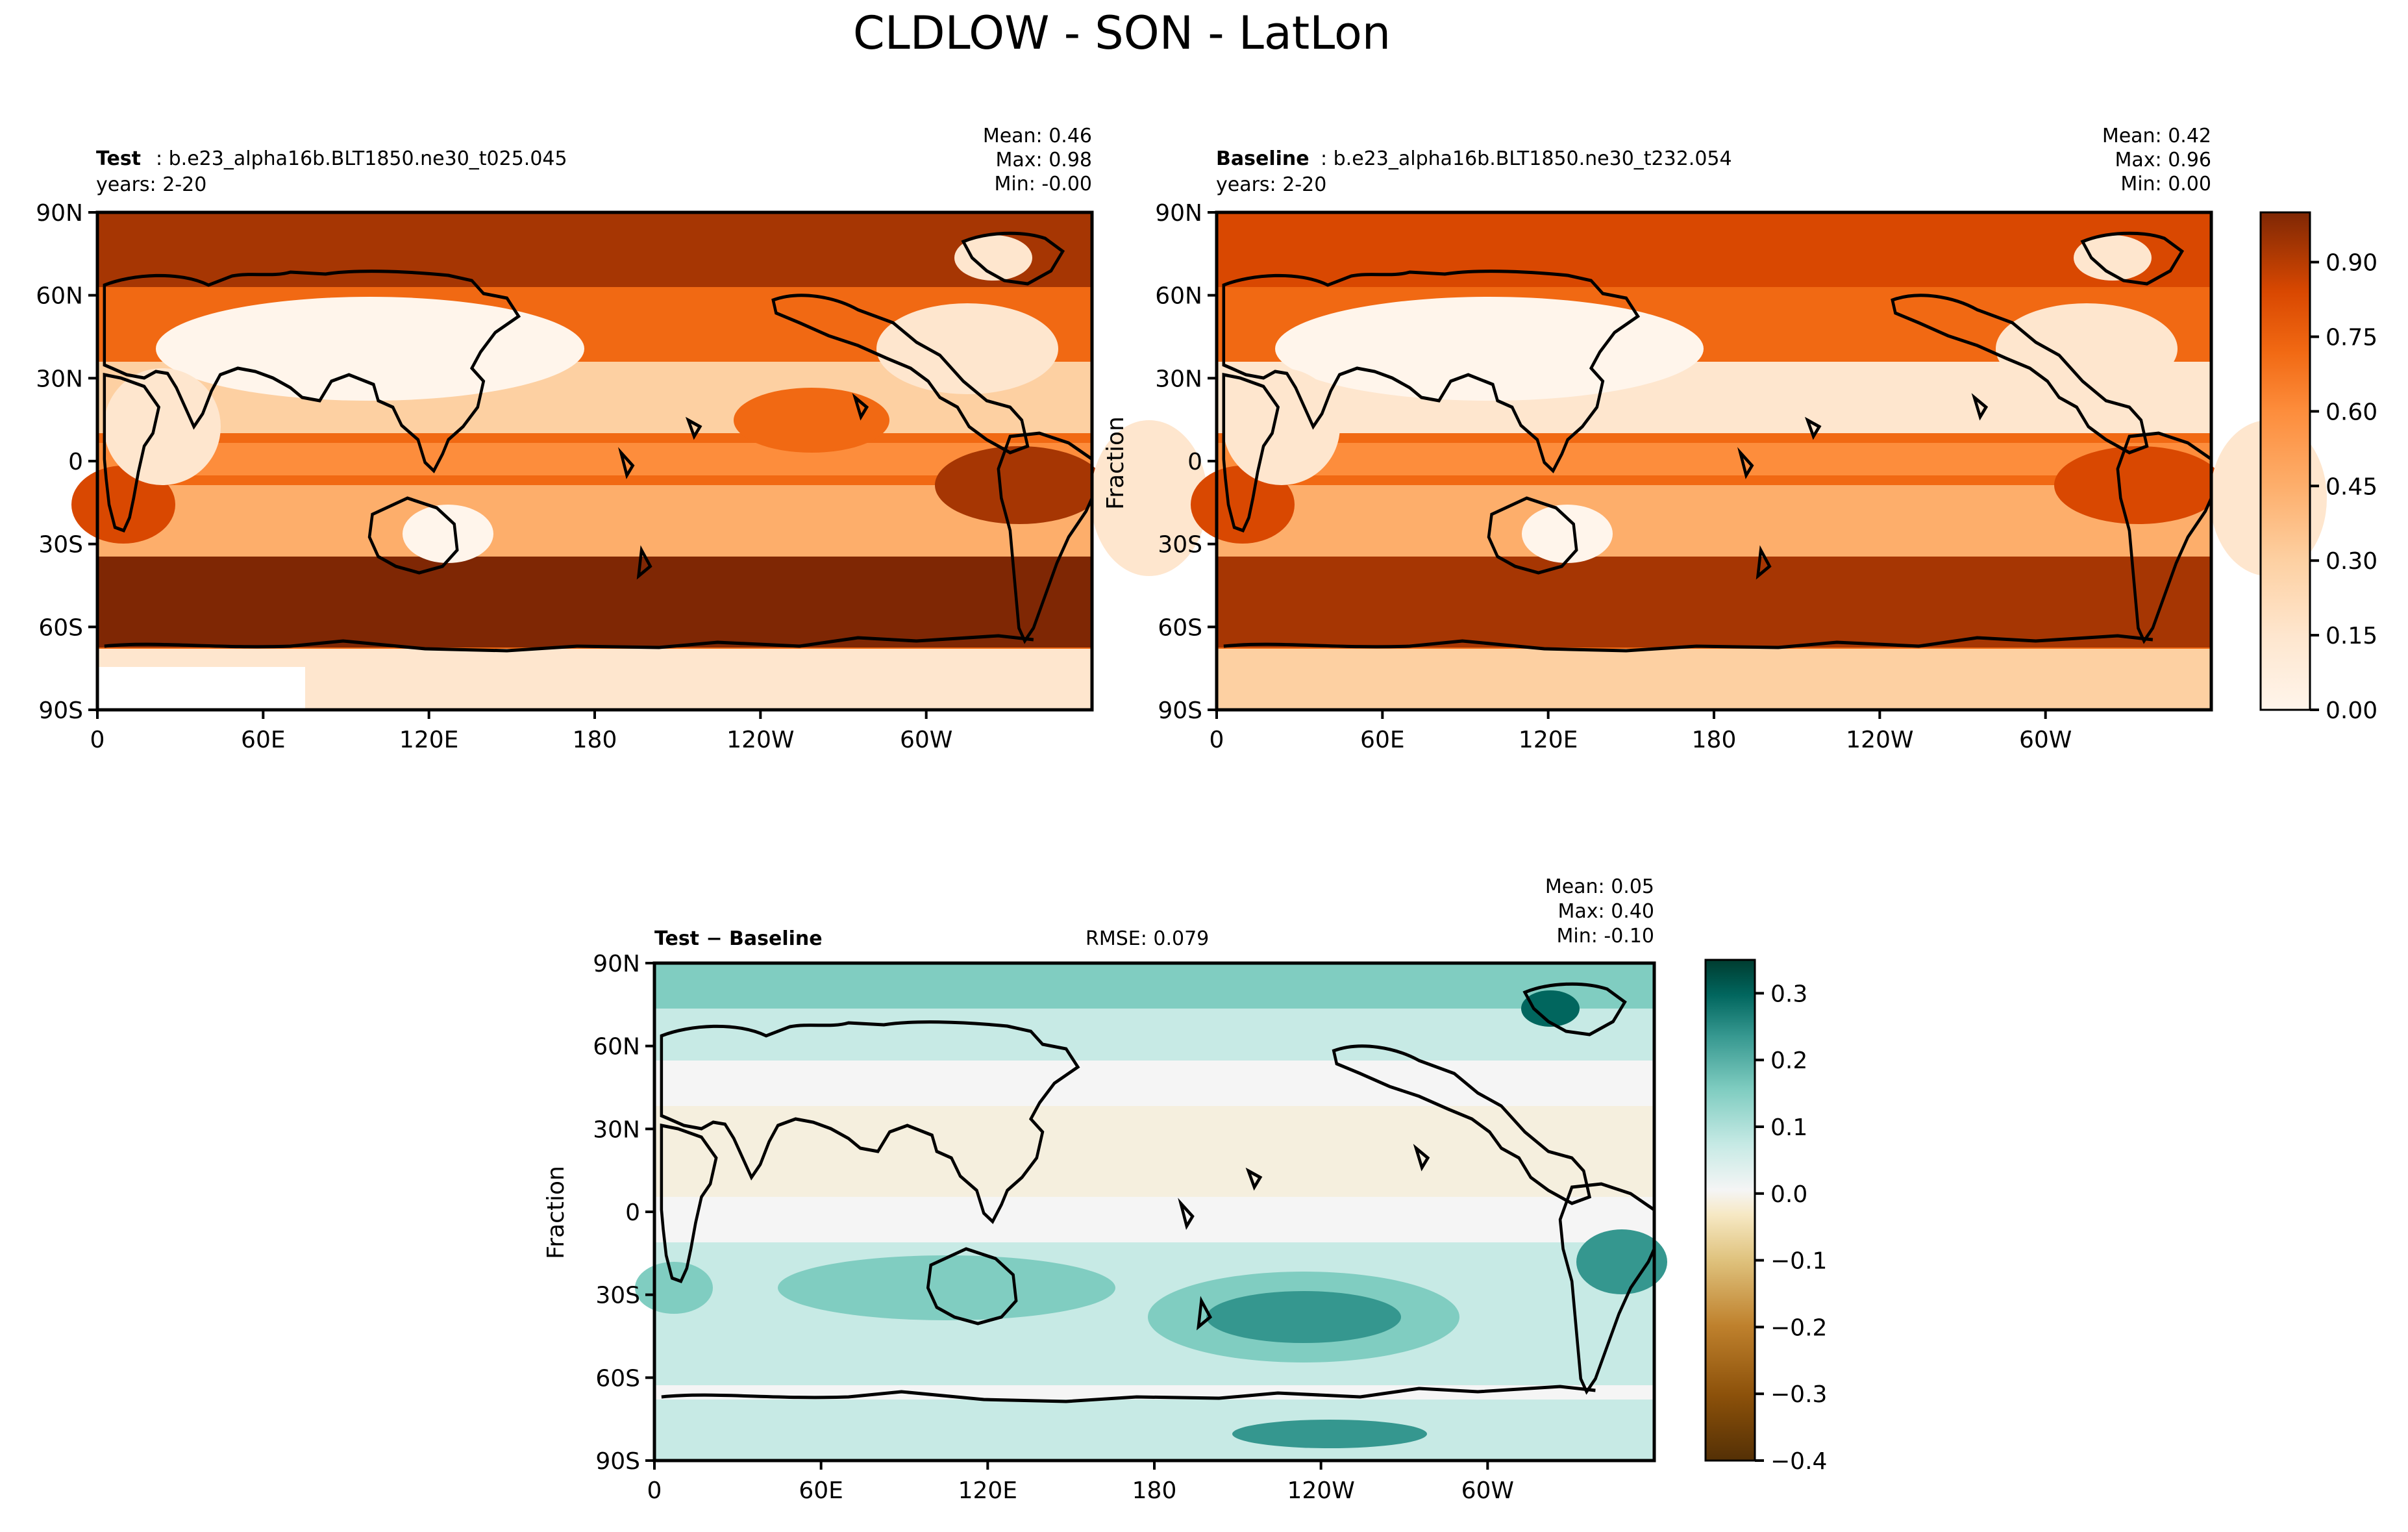 This screenshot has width=2408, height=1532. Describe the element at coordinates (151, 184) in the screenshot. I see `years-label: years: 2-20` at that location.